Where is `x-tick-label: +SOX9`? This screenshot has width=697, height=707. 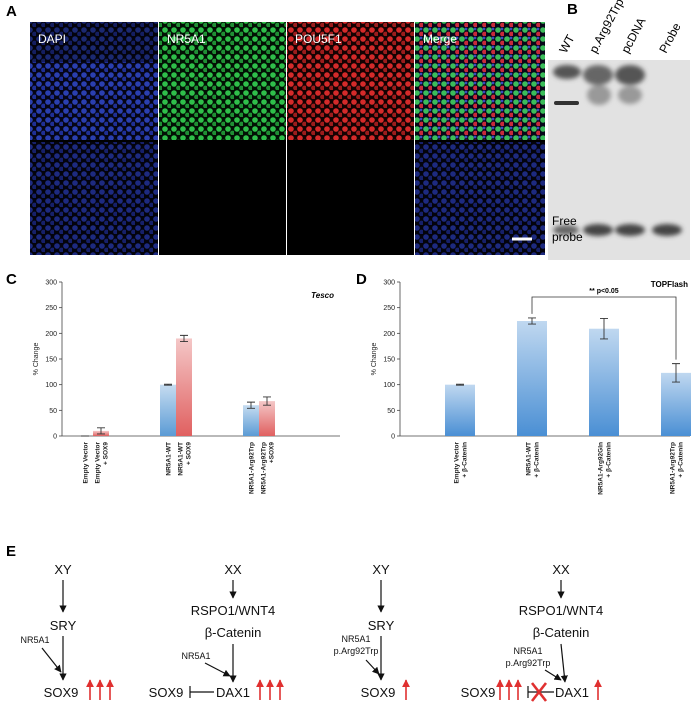
x-tick-label: +SOX9 is located at coordinates (272, 453).